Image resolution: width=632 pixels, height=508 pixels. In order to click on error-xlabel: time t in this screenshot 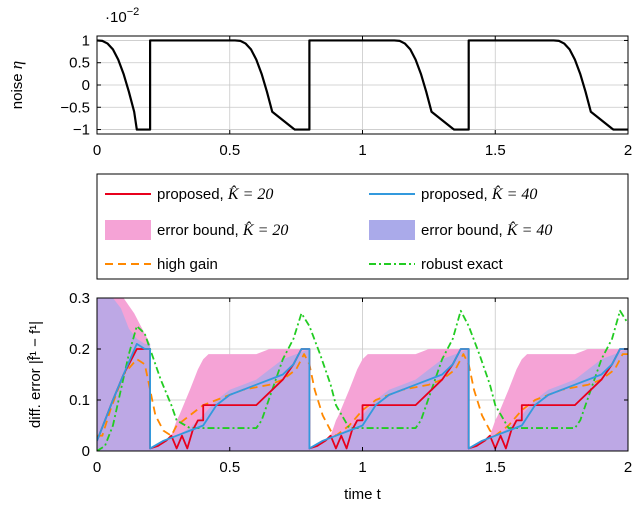, I will do `click(363, 494)`.